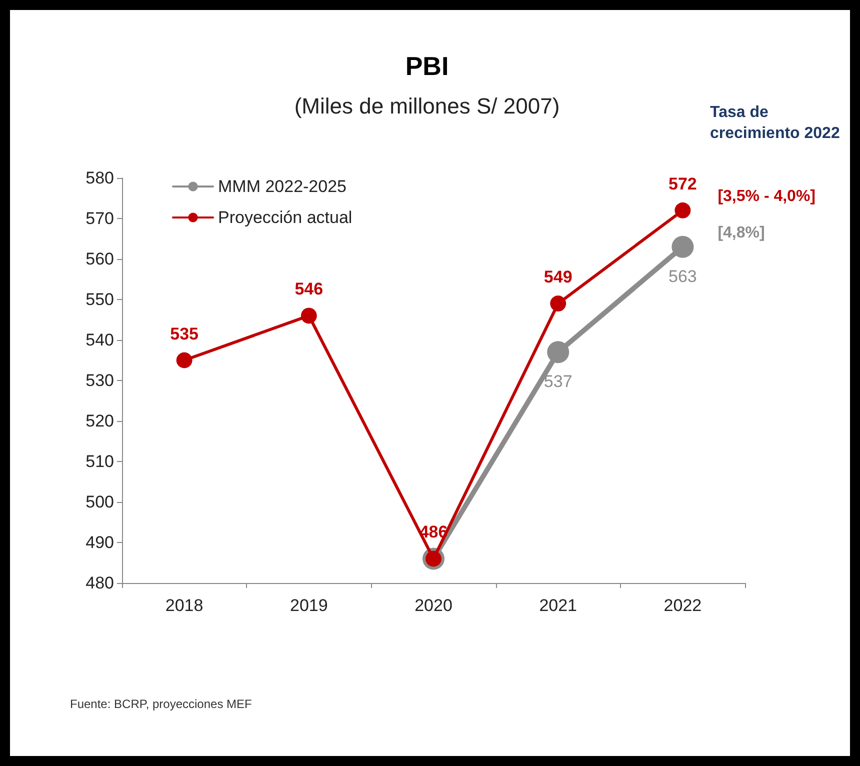  I want to click on x-tick-label: 2021, so click(558, 605).